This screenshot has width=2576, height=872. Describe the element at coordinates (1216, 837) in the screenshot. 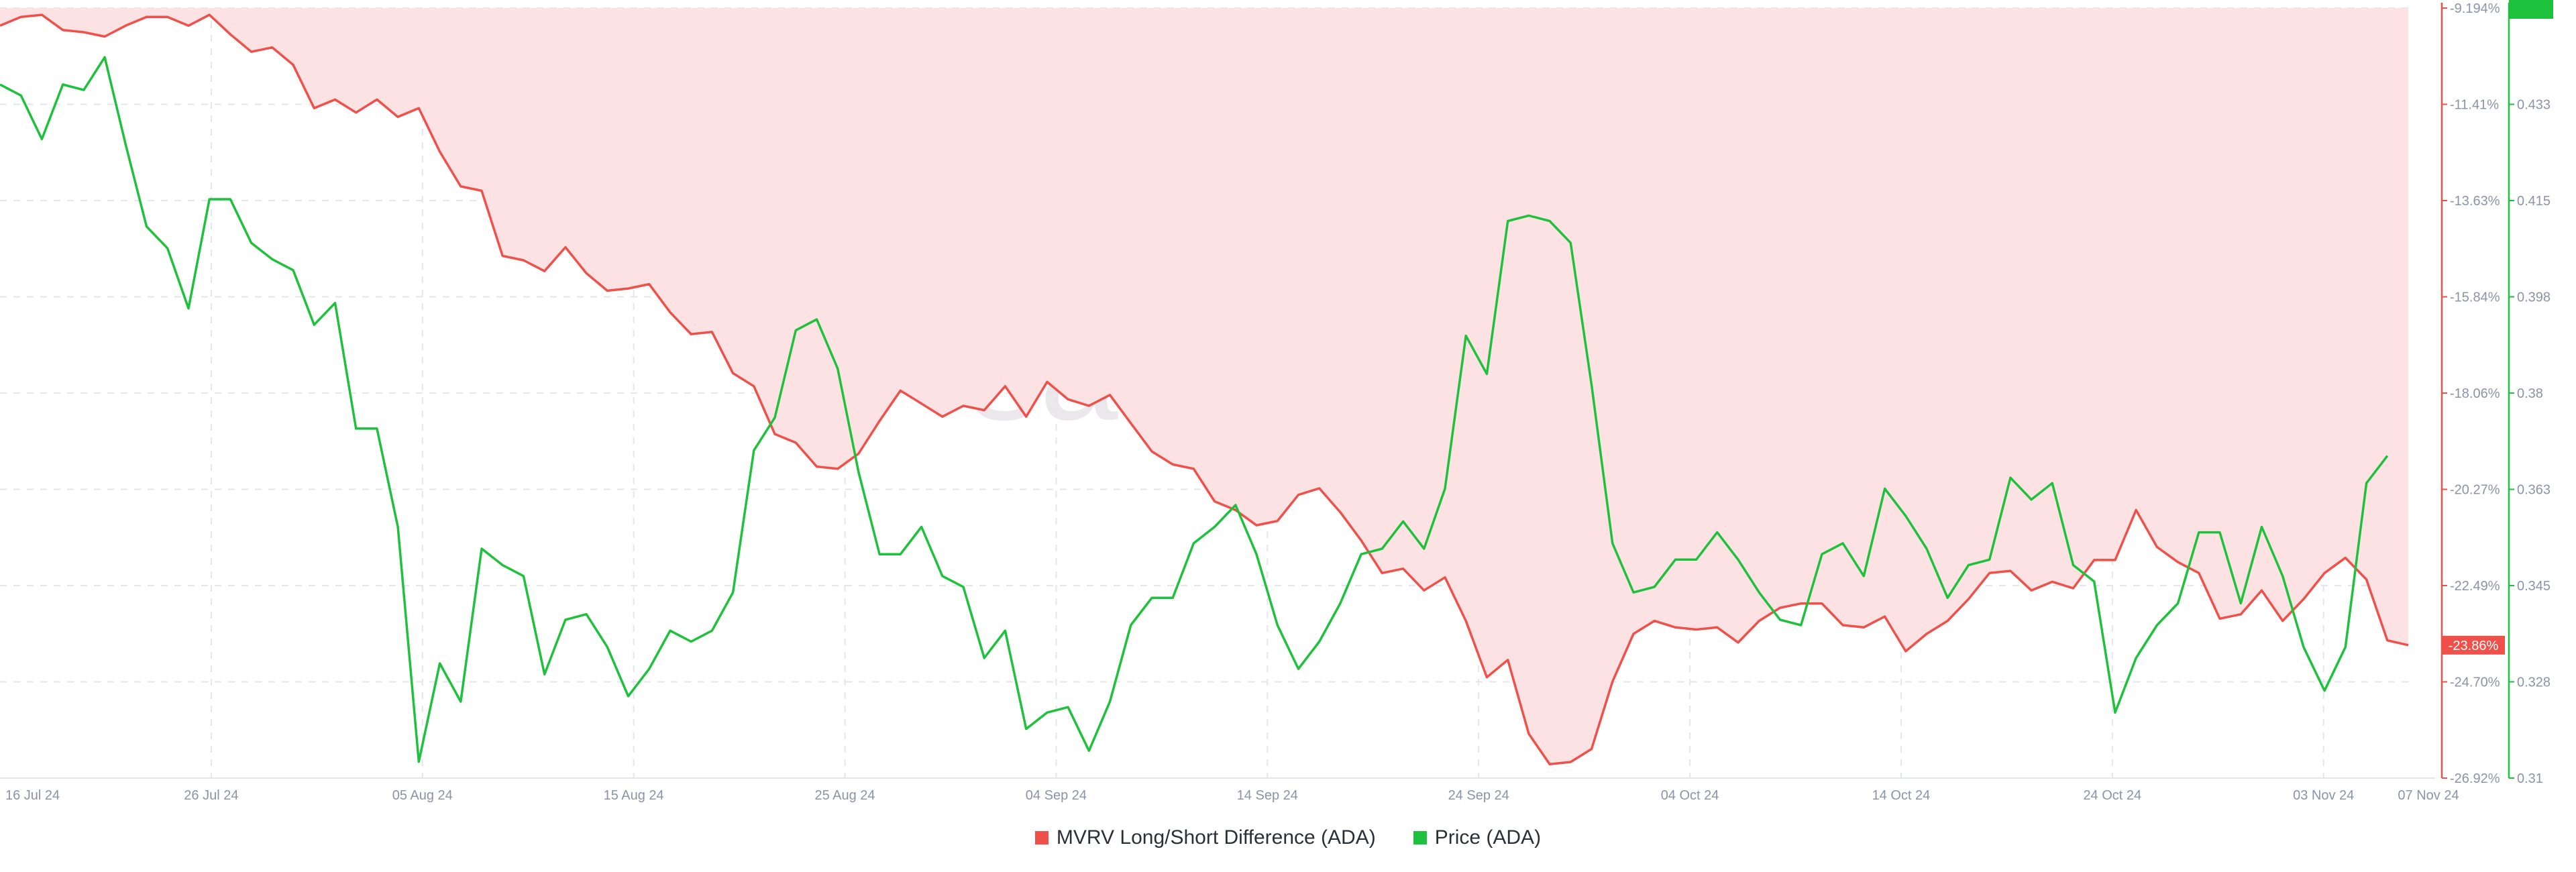

I see `legend-label-mvrv: MVRV Long/Short Difference (ADA)` at that location.